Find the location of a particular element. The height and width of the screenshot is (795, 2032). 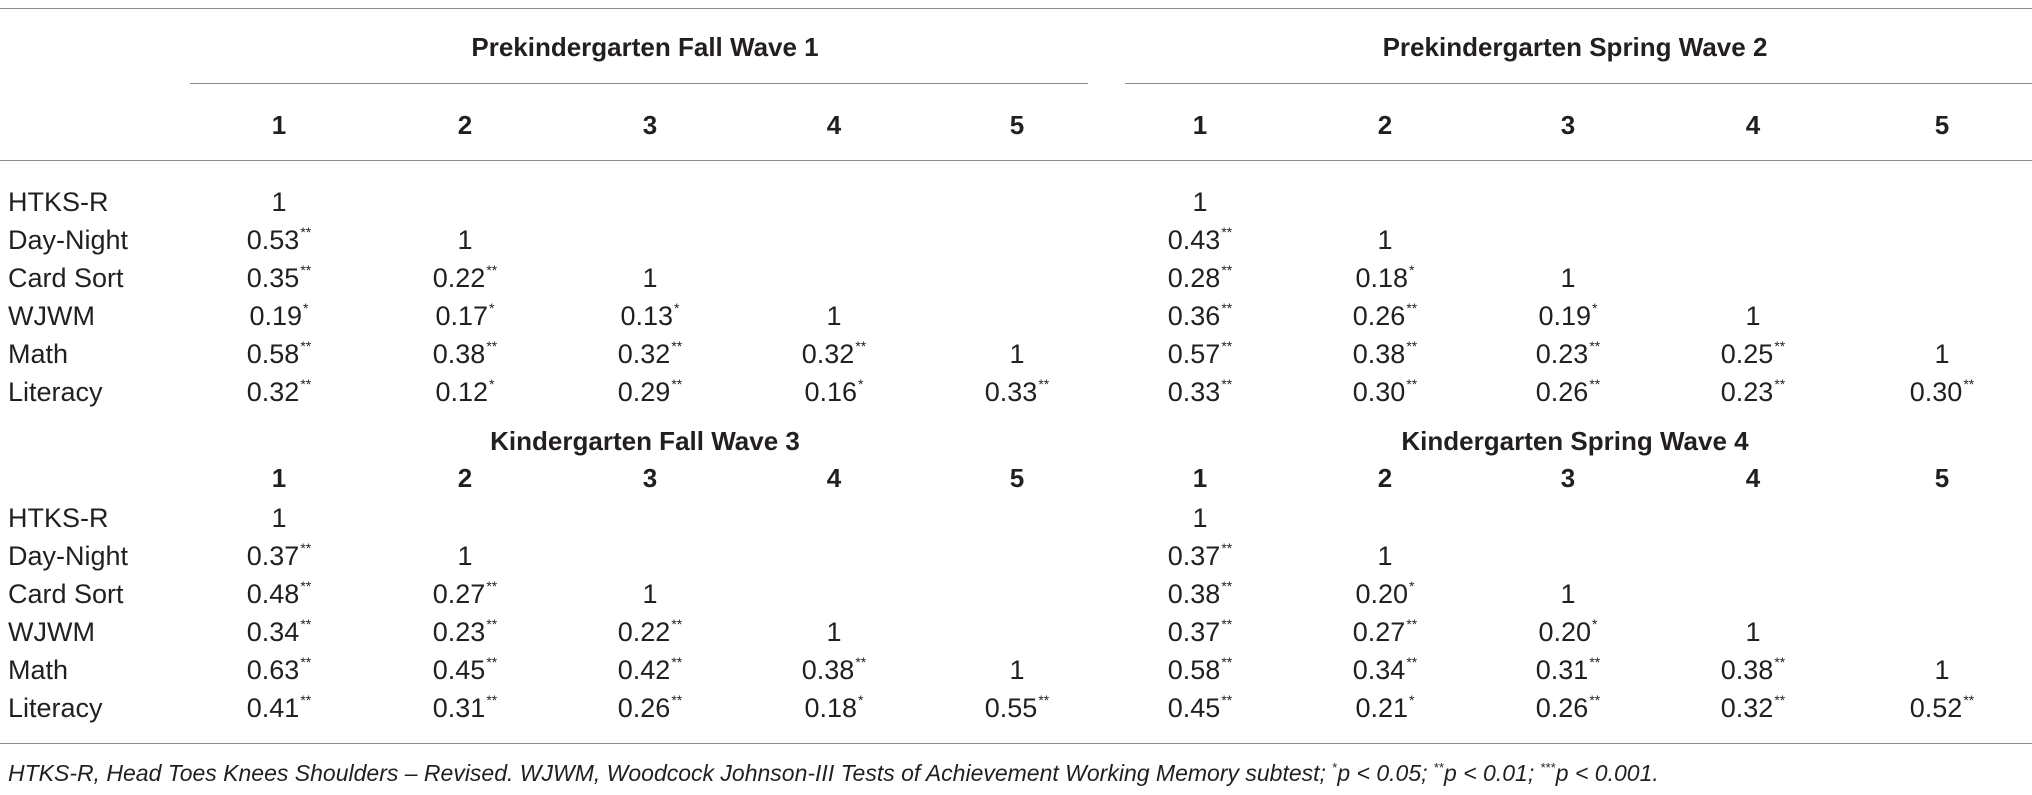

group-title: Kindergarten Fall Wave 3 is located at coordinates (645, 441).